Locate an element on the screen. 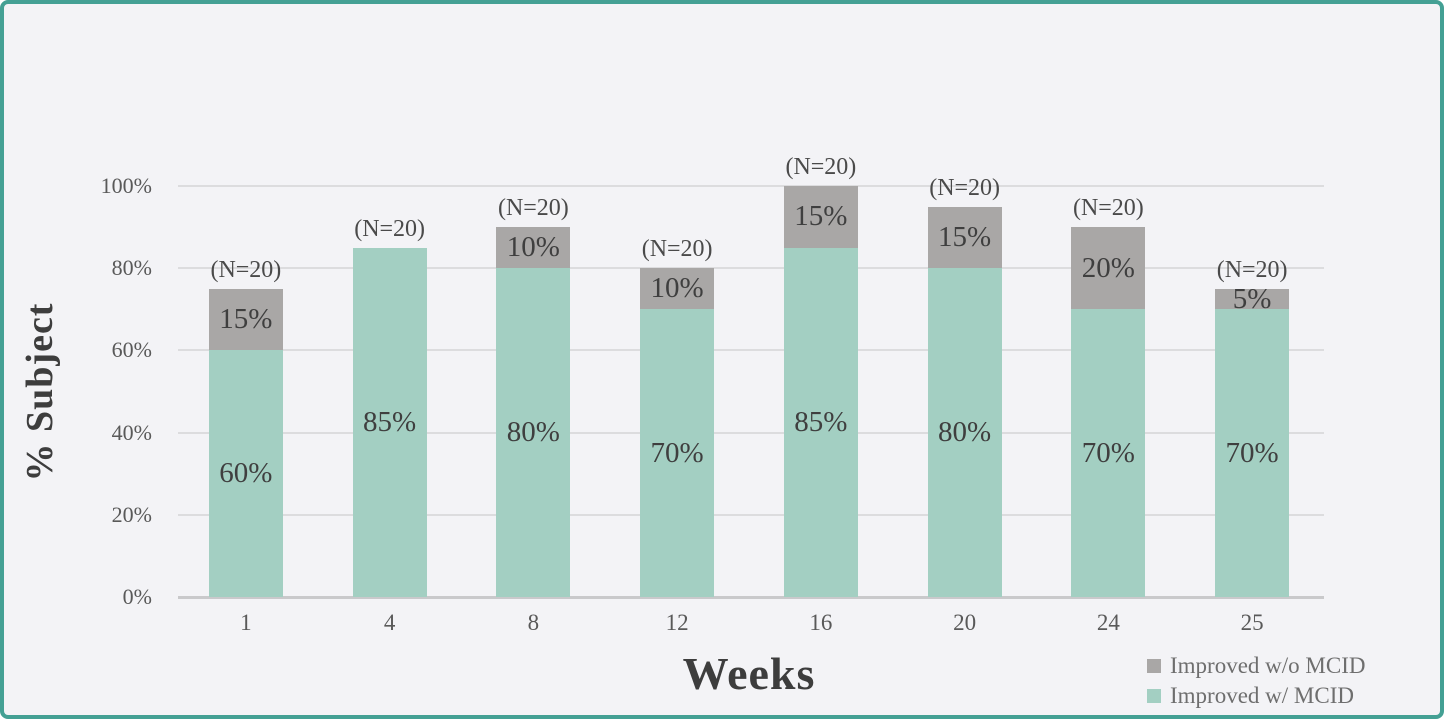  bar-week-1-improved-w-mcid: 60% is located at coordinates (245, 473).